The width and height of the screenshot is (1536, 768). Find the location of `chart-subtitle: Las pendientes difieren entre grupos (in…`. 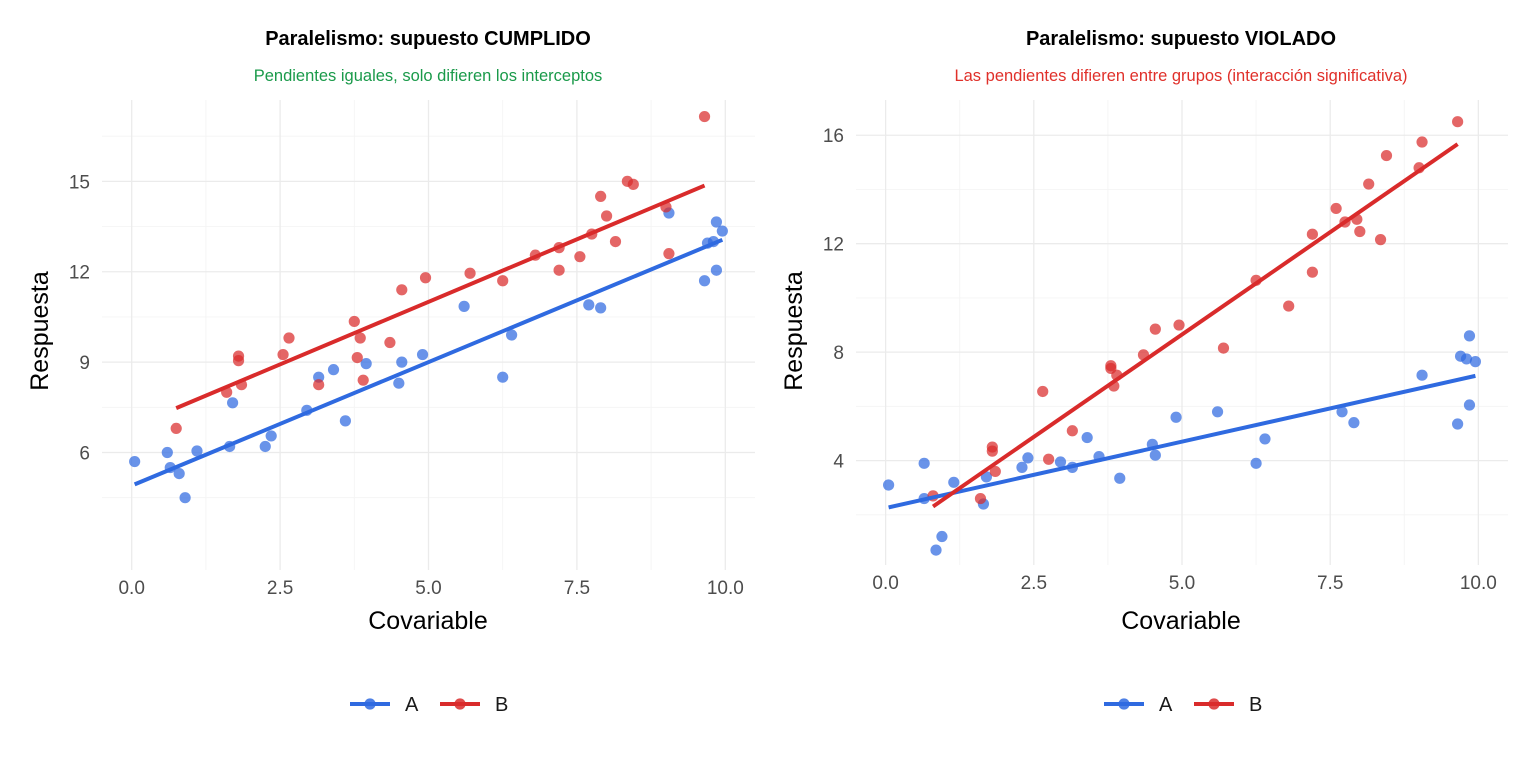

chart-subtitle: Las pendientes difieren entre grupos (in… is located at coordinates (1180, 76).